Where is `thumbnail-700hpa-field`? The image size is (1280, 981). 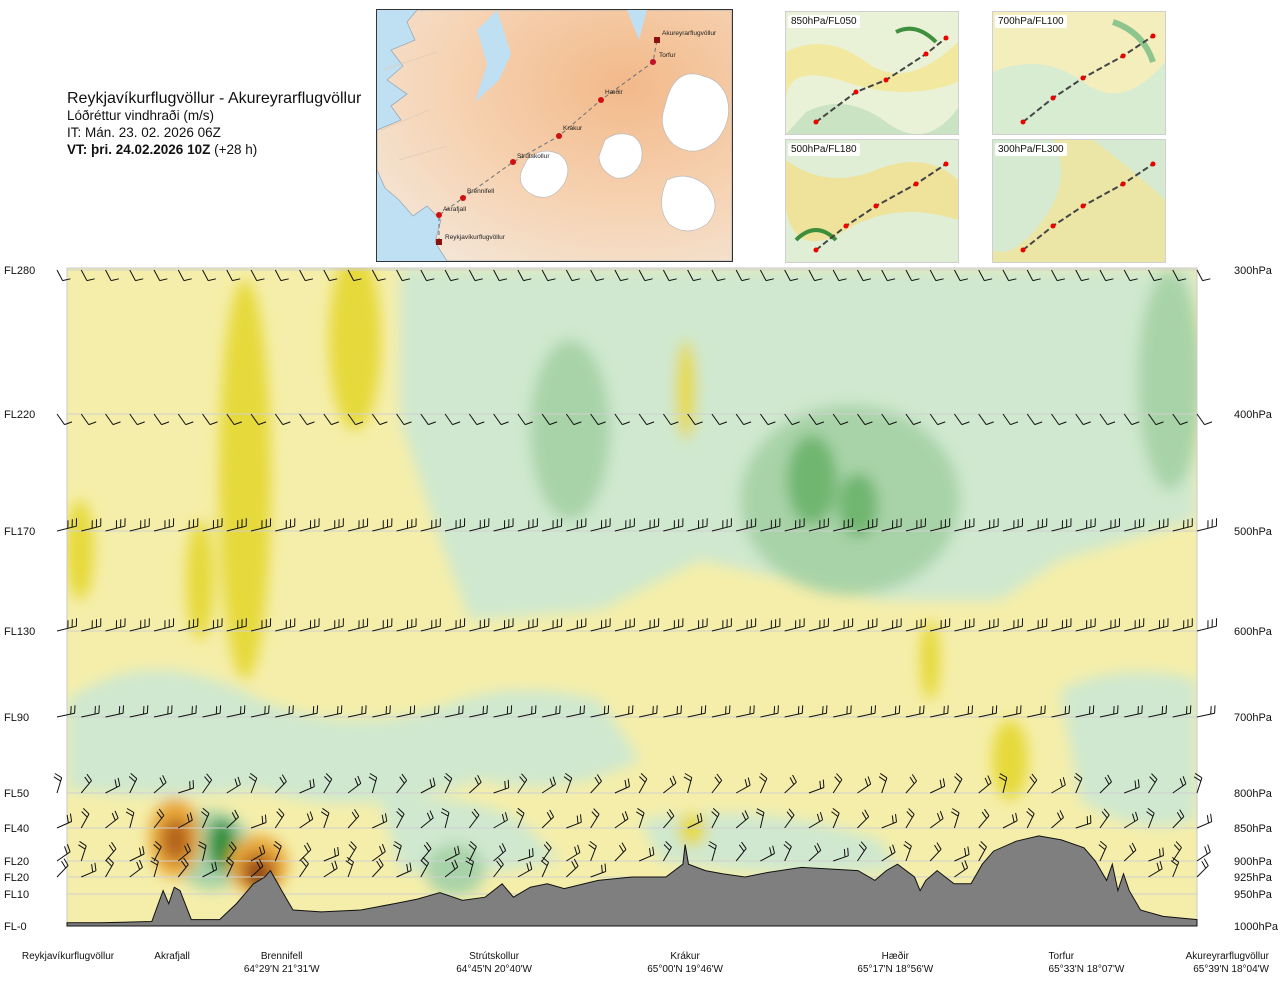 thumbnail-700hpa-field is located at coordinates (1079, 73).